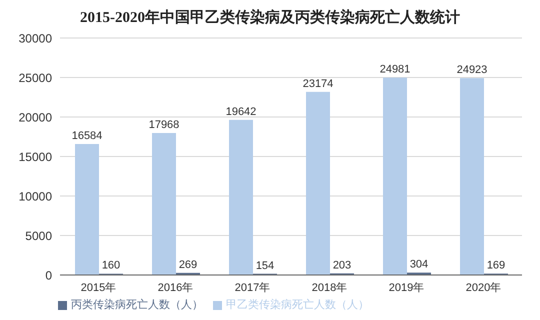  Describe the element at coordinates (87, 136) in the screenshot. I see `data-label: 16584` at that location.